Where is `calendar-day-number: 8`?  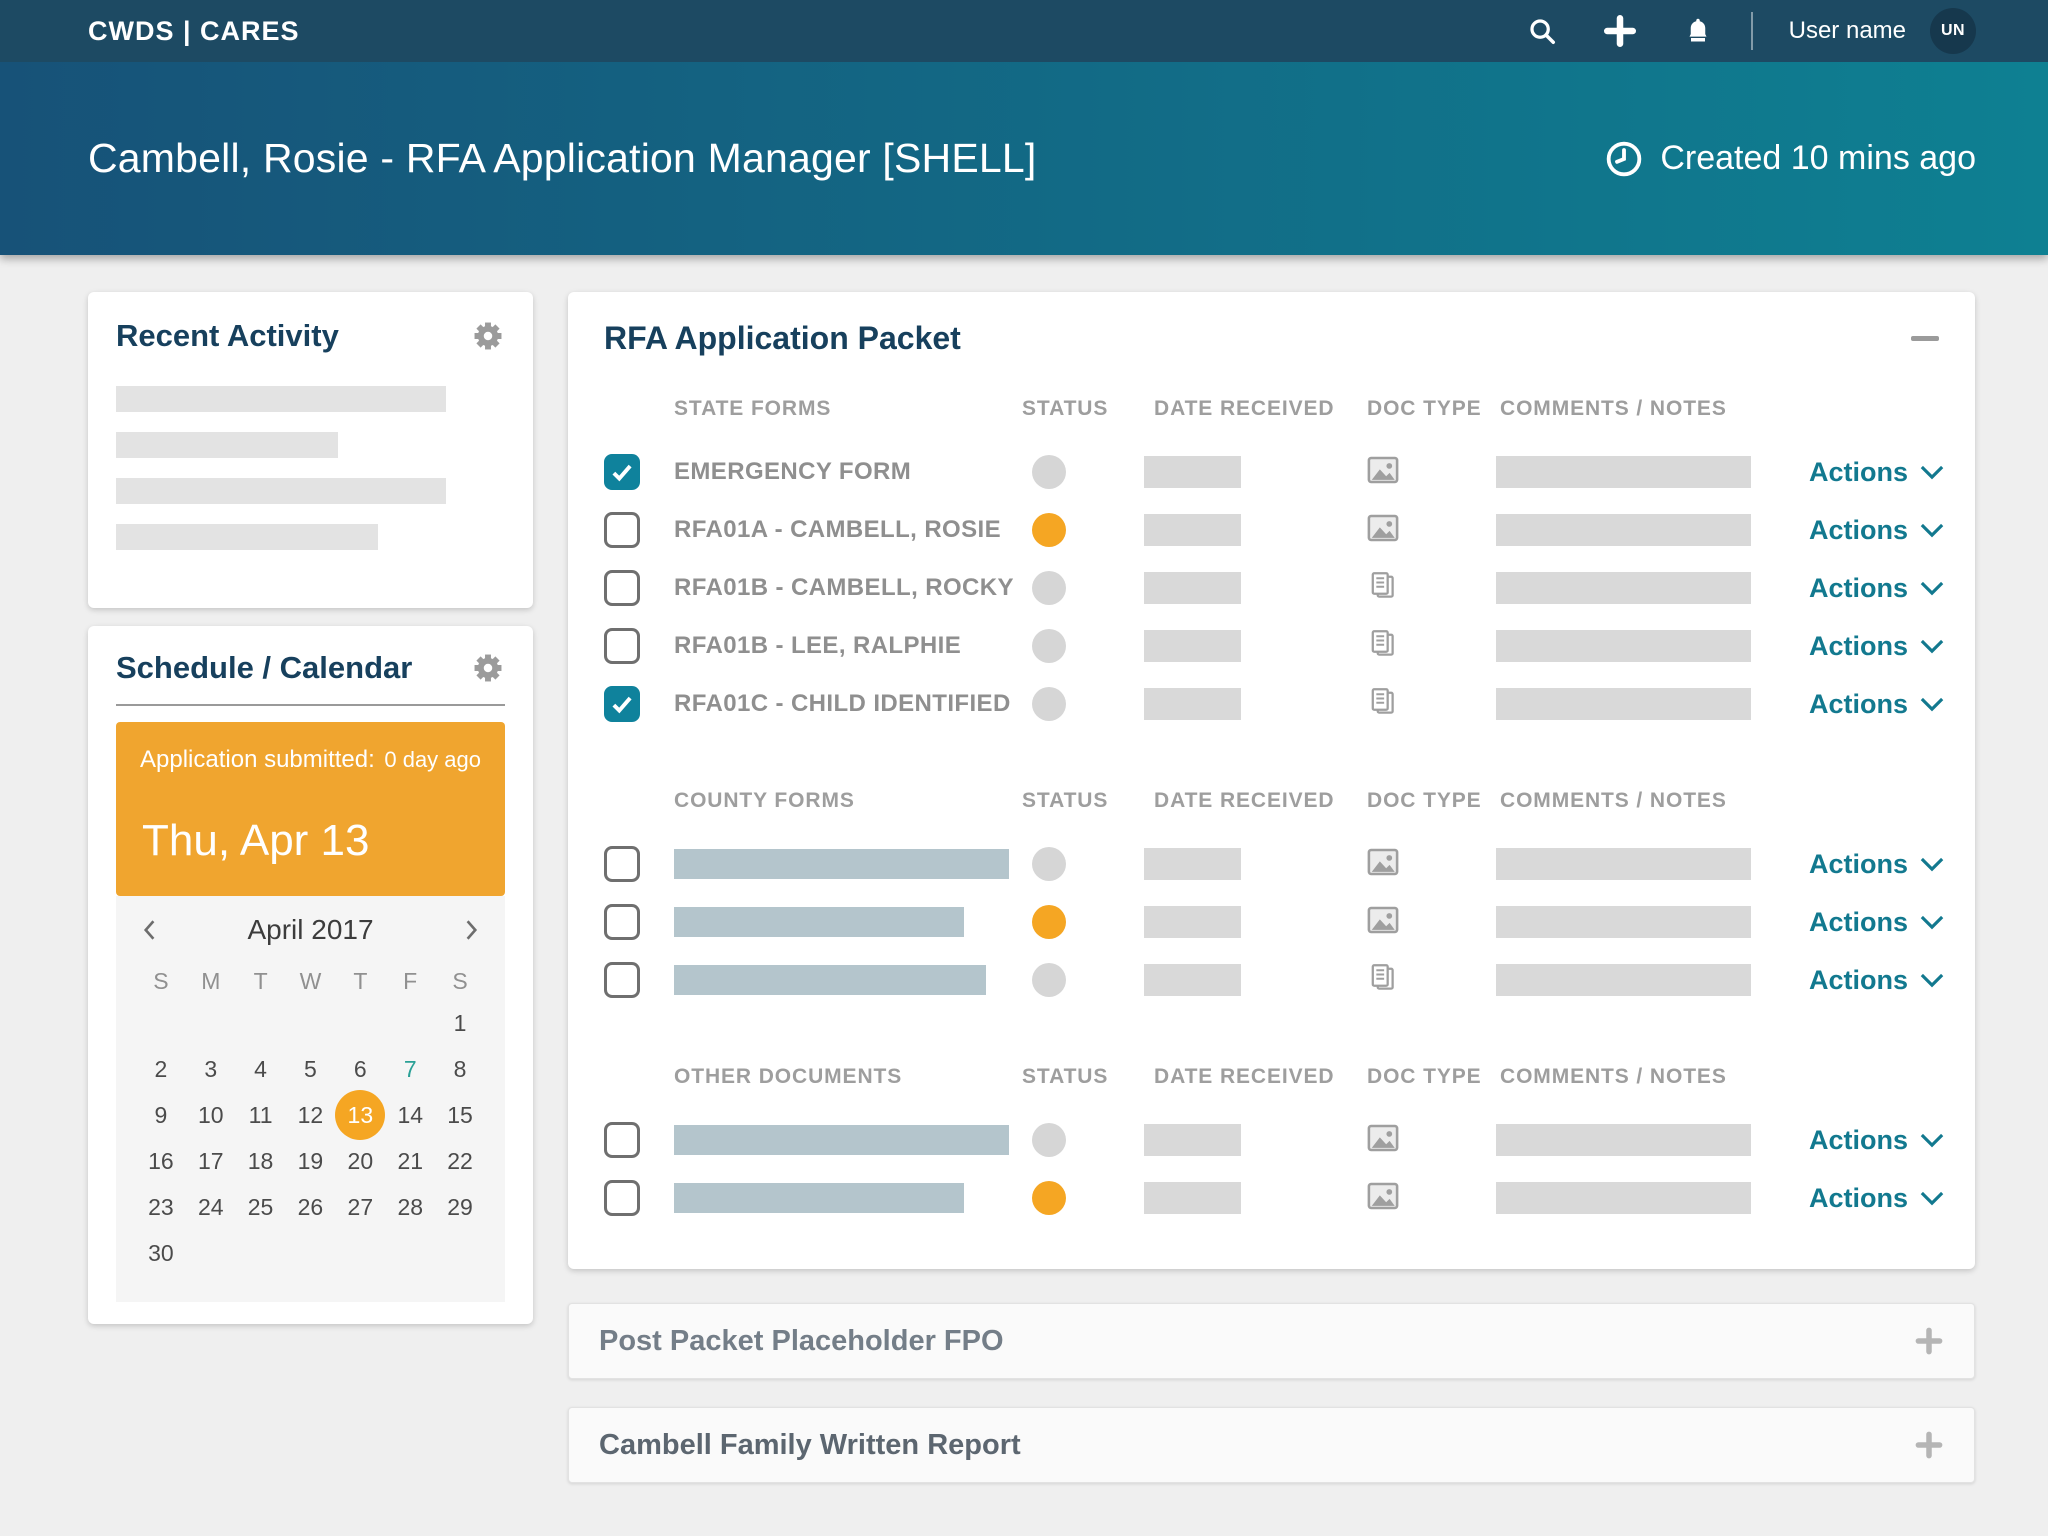 calendar-day-number: 8 is located at coordinates (460, 1068).